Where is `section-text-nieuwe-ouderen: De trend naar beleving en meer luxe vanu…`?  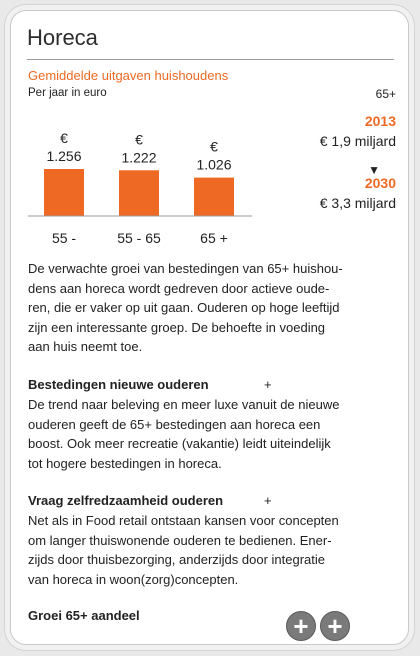
section-text-nieuwe-ouderen: De trend naar beleving en meer luxe vanu… is located at coordinates (214, 434).